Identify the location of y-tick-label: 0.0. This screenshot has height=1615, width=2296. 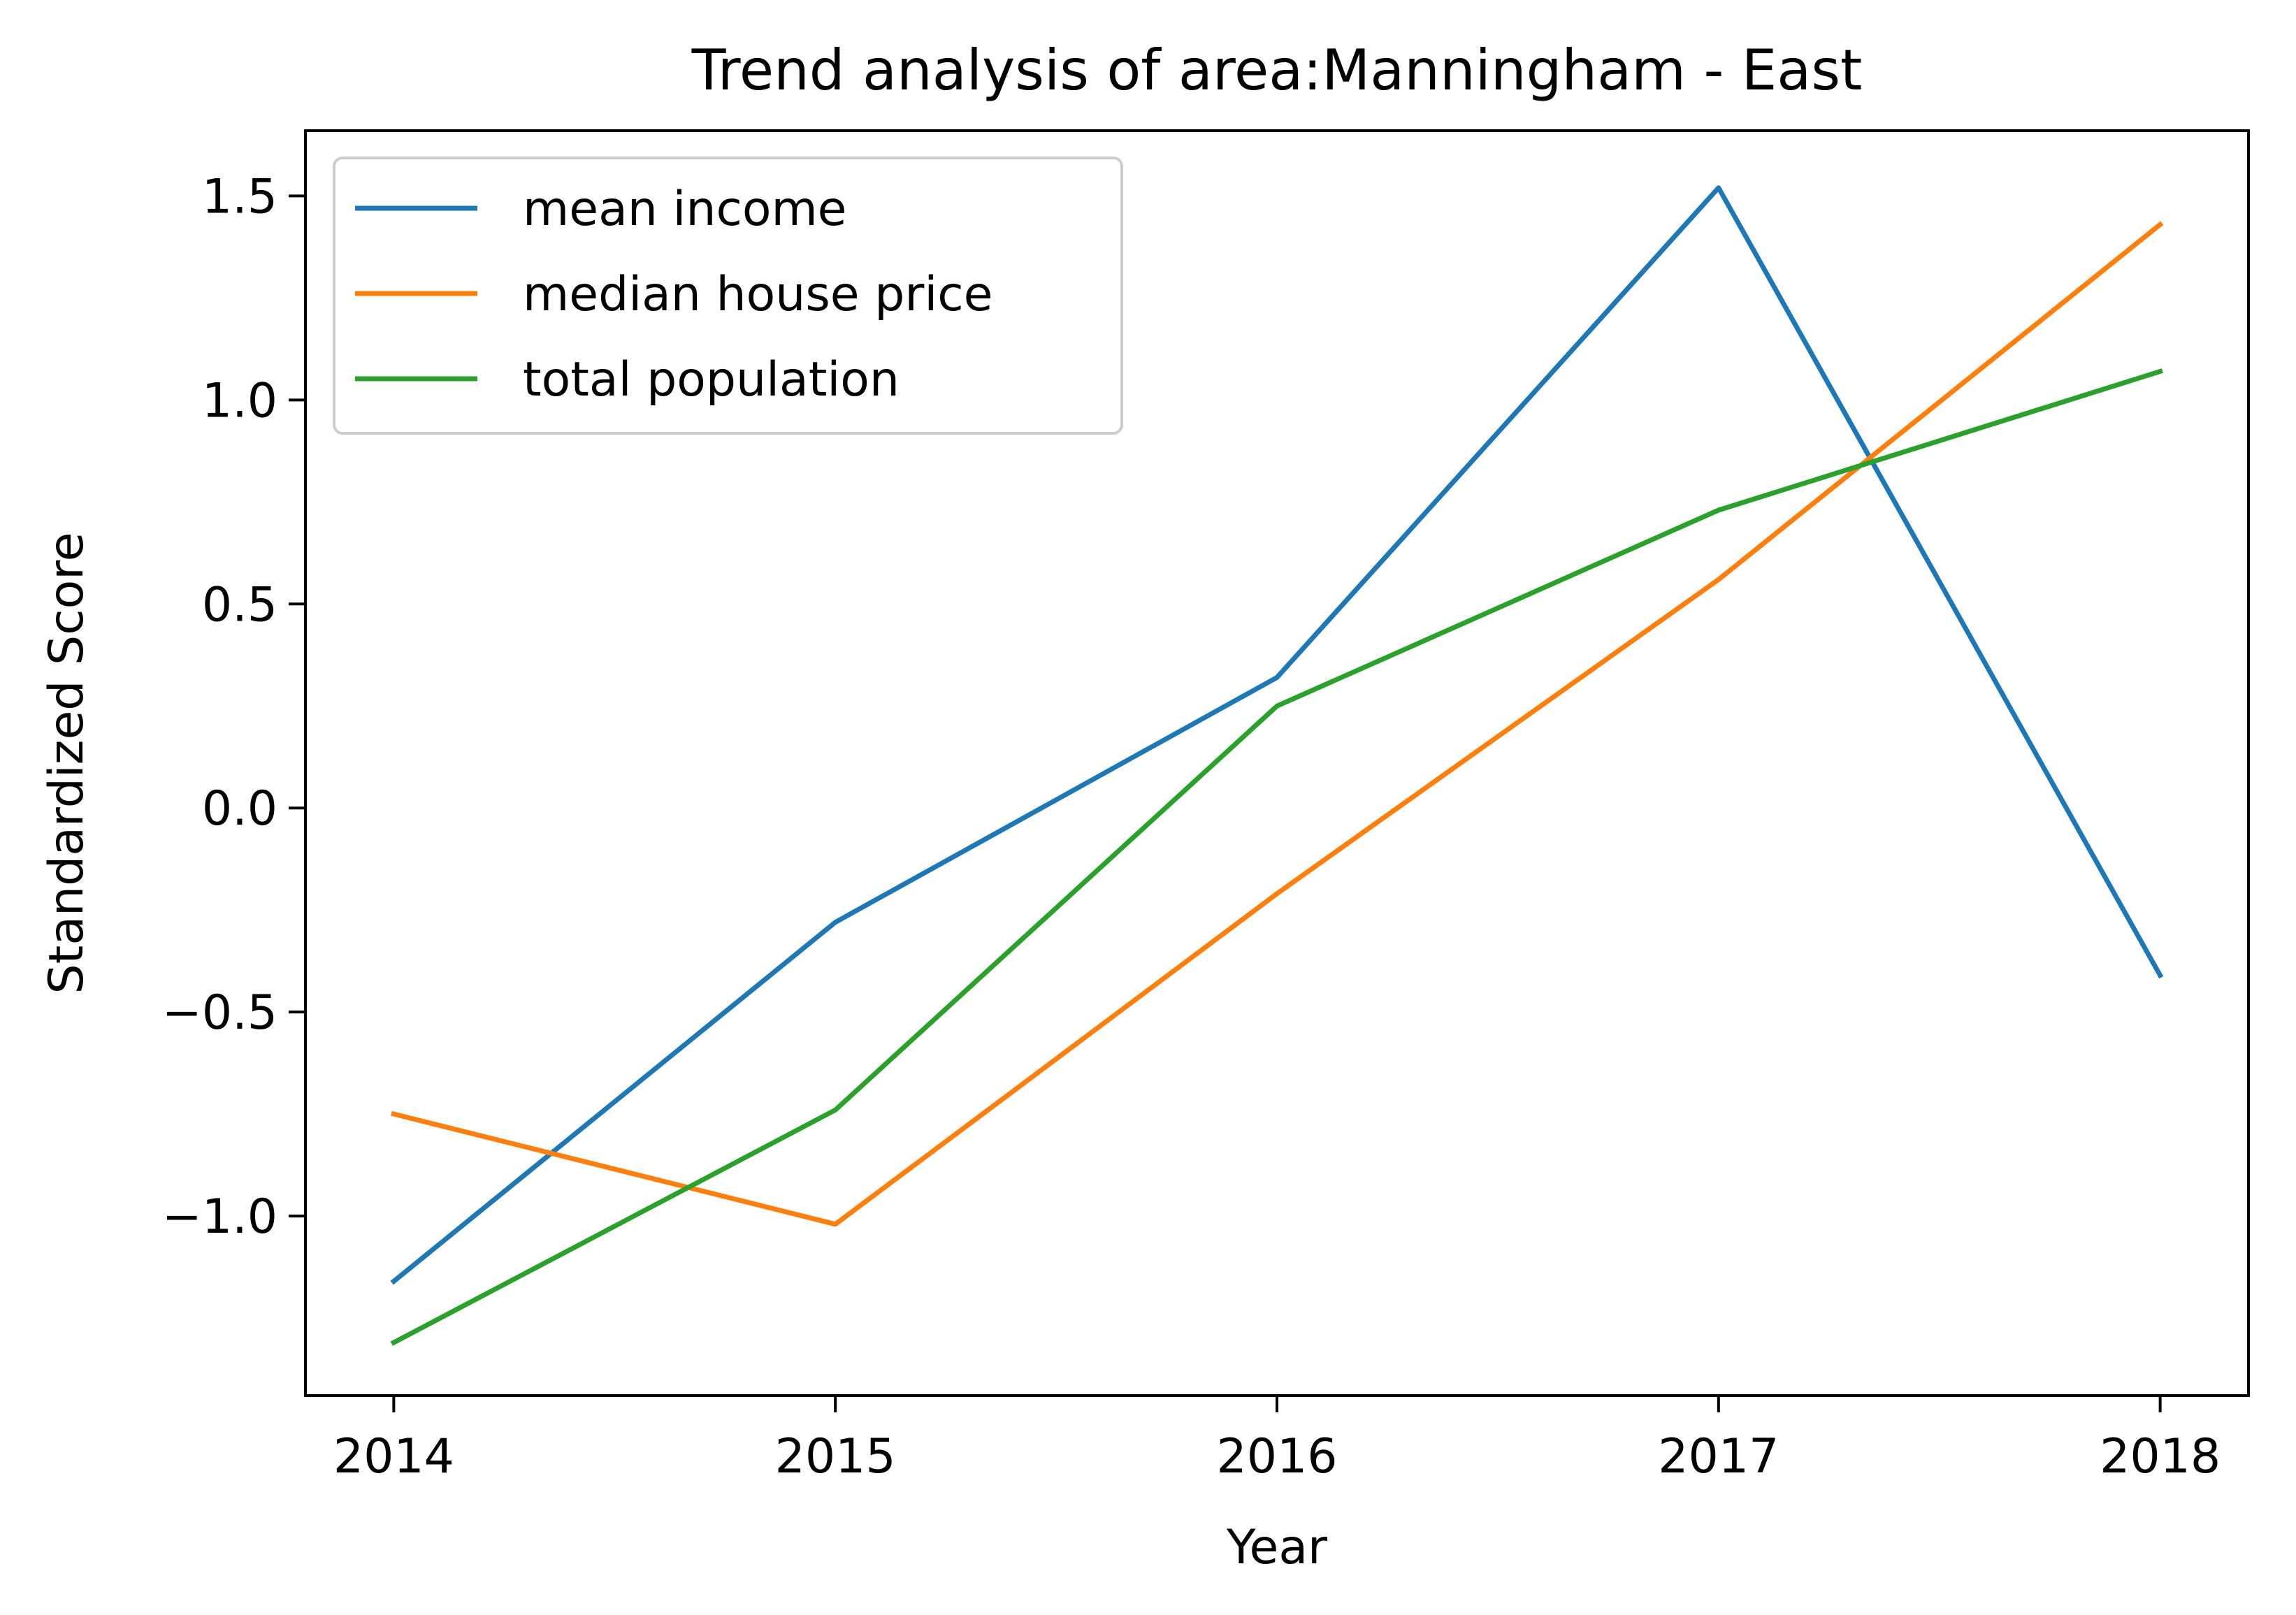
(240, 809).